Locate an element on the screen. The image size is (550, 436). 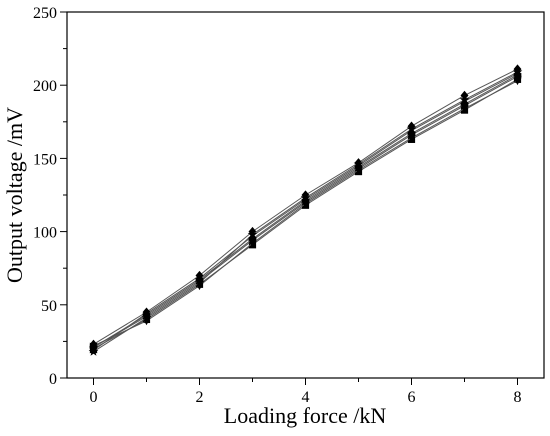
y-tick-label: 250 is located at coordinates (45, 13).